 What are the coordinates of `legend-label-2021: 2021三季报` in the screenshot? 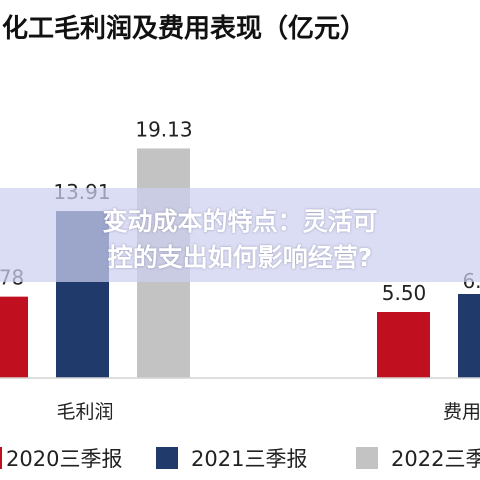 It's located at (249, 459).